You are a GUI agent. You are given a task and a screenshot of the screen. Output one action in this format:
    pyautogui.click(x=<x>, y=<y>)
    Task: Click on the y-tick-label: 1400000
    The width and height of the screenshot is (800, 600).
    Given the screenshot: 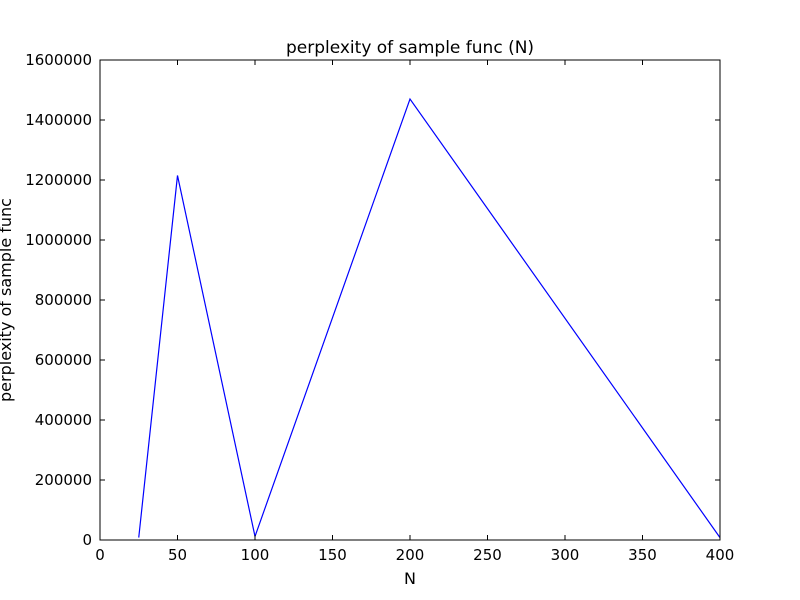 What is the action you would take?
    pyautogui.click(x=58, y=120)
    